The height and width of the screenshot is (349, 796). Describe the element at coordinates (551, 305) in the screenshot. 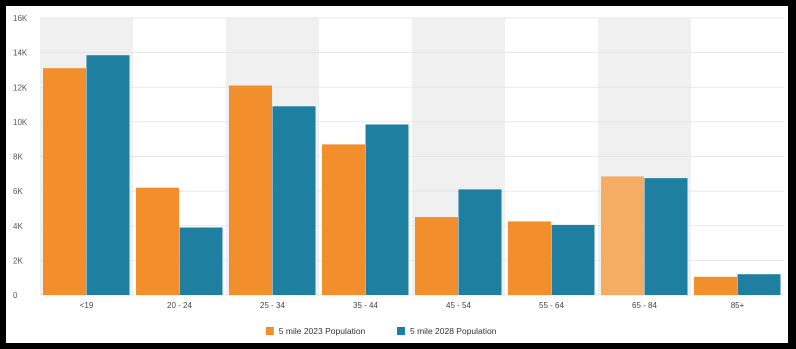

I see `x-tick-label: 55 - 64` at that location.